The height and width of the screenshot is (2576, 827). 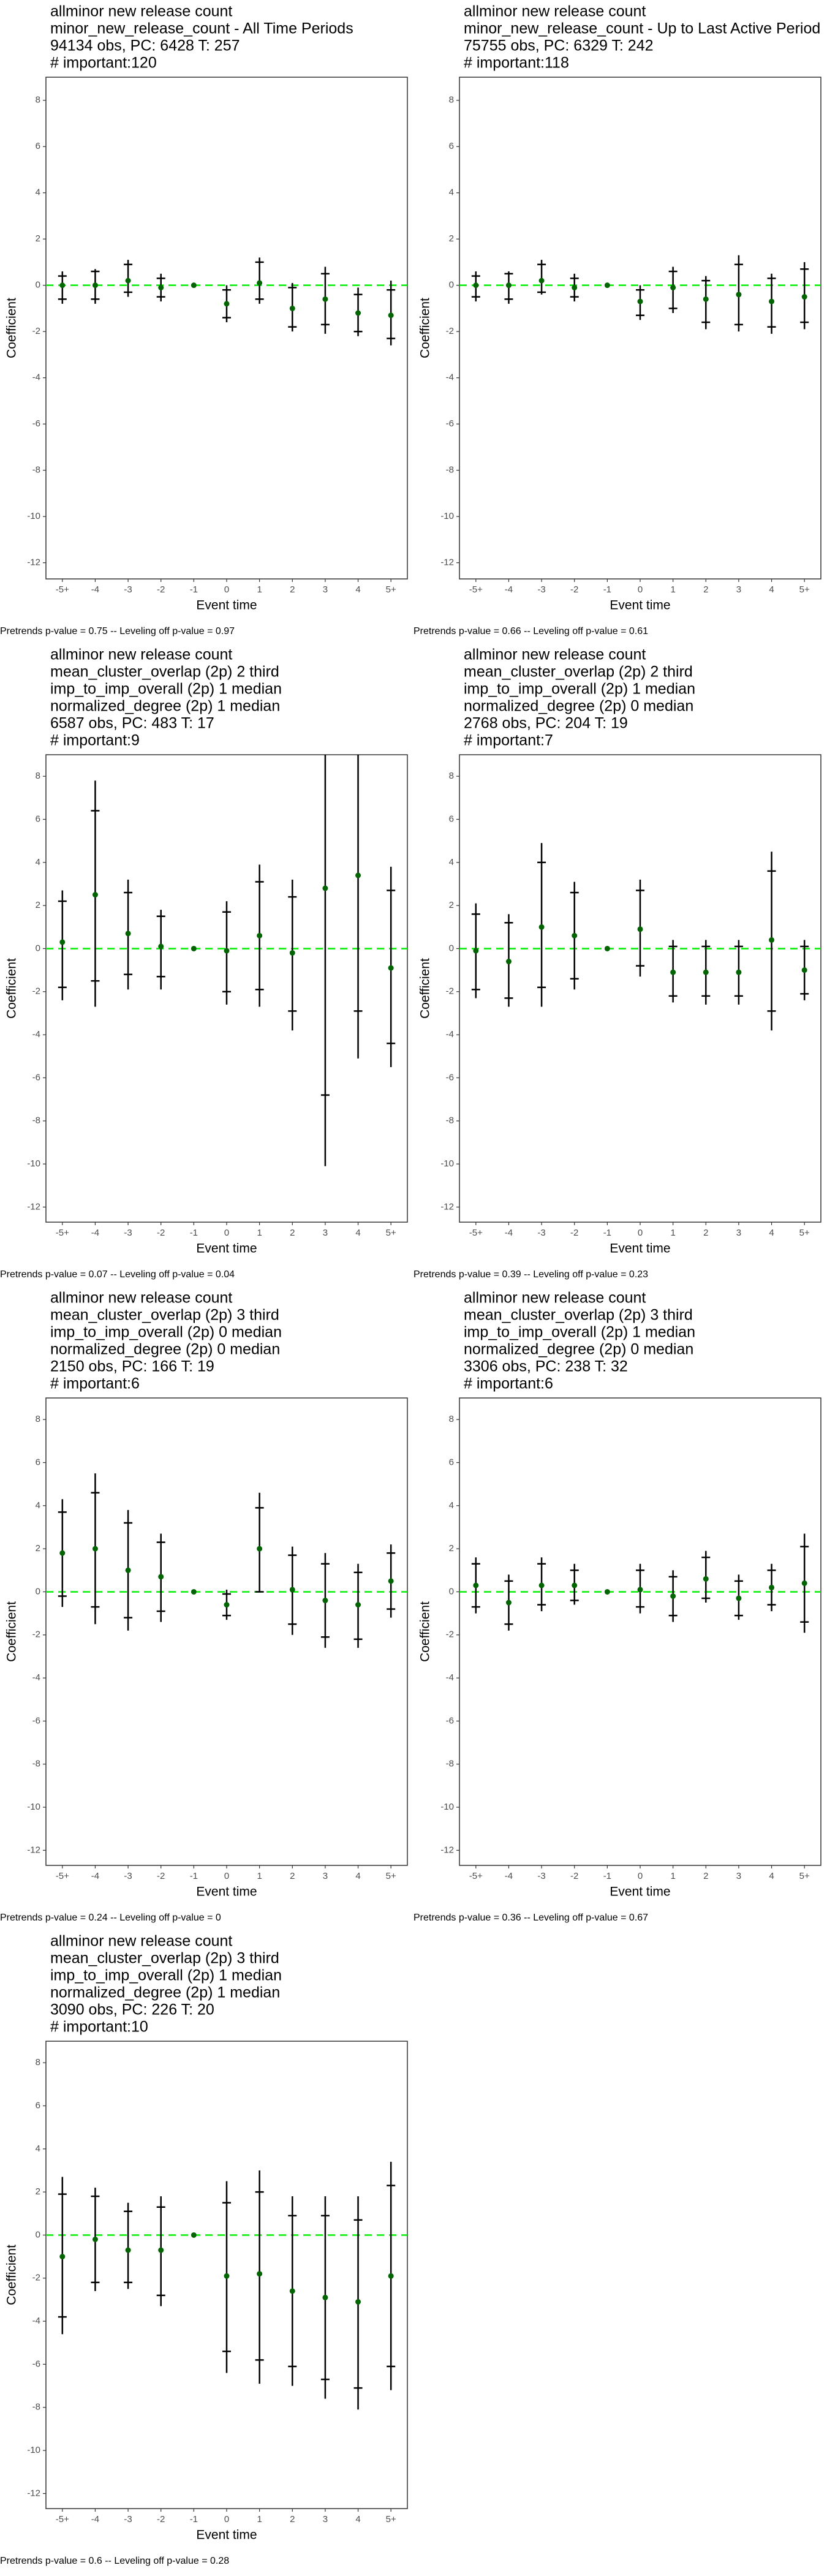 What do you see at coordinates (508, 740) in the screenshot?
I see `title-line: # important:7` at bounding box center [508, 740].